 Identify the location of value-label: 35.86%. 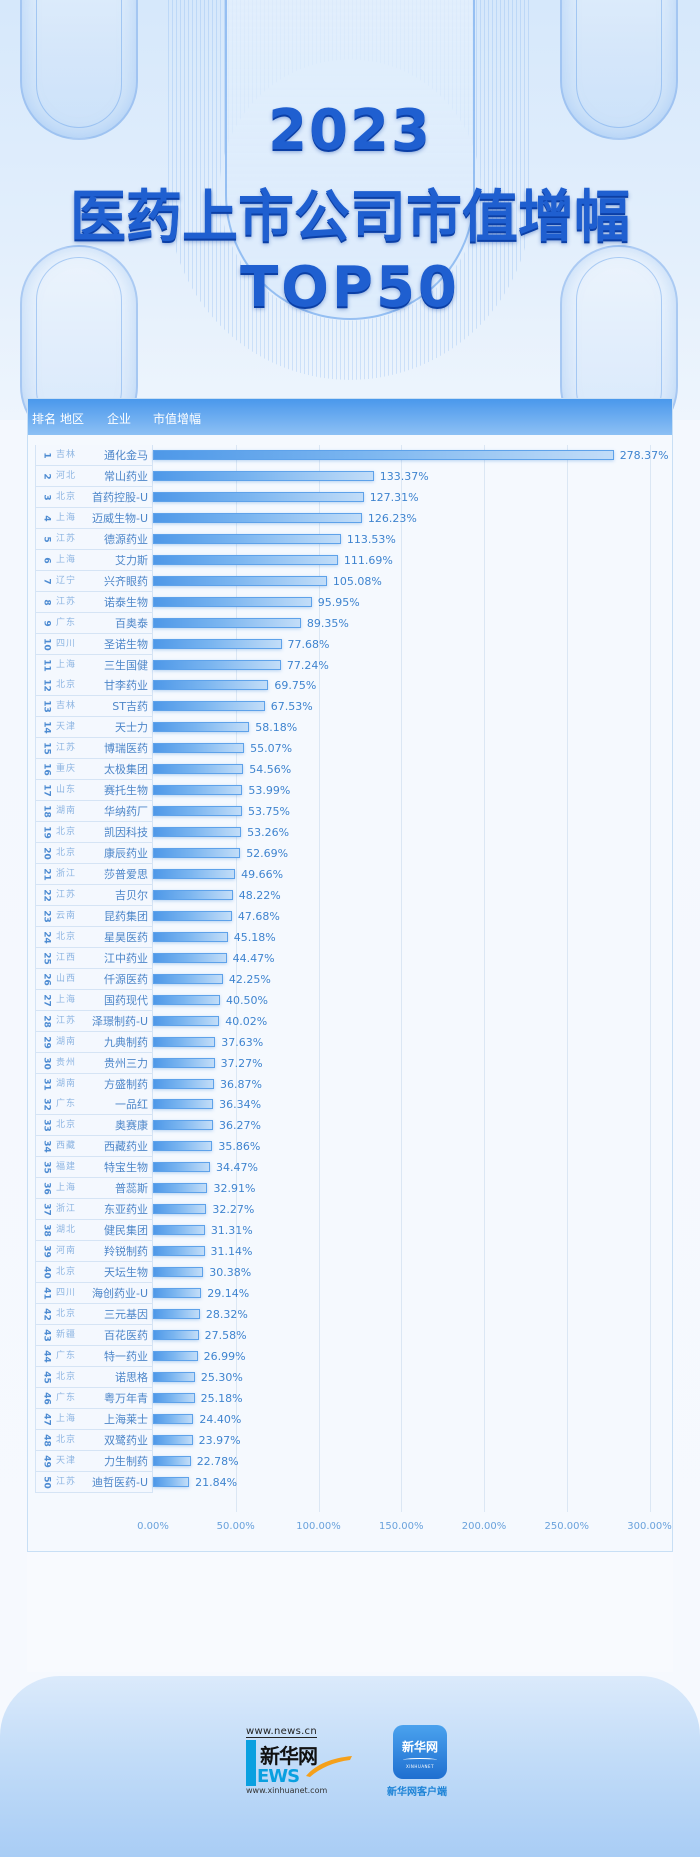
(239, 1147).